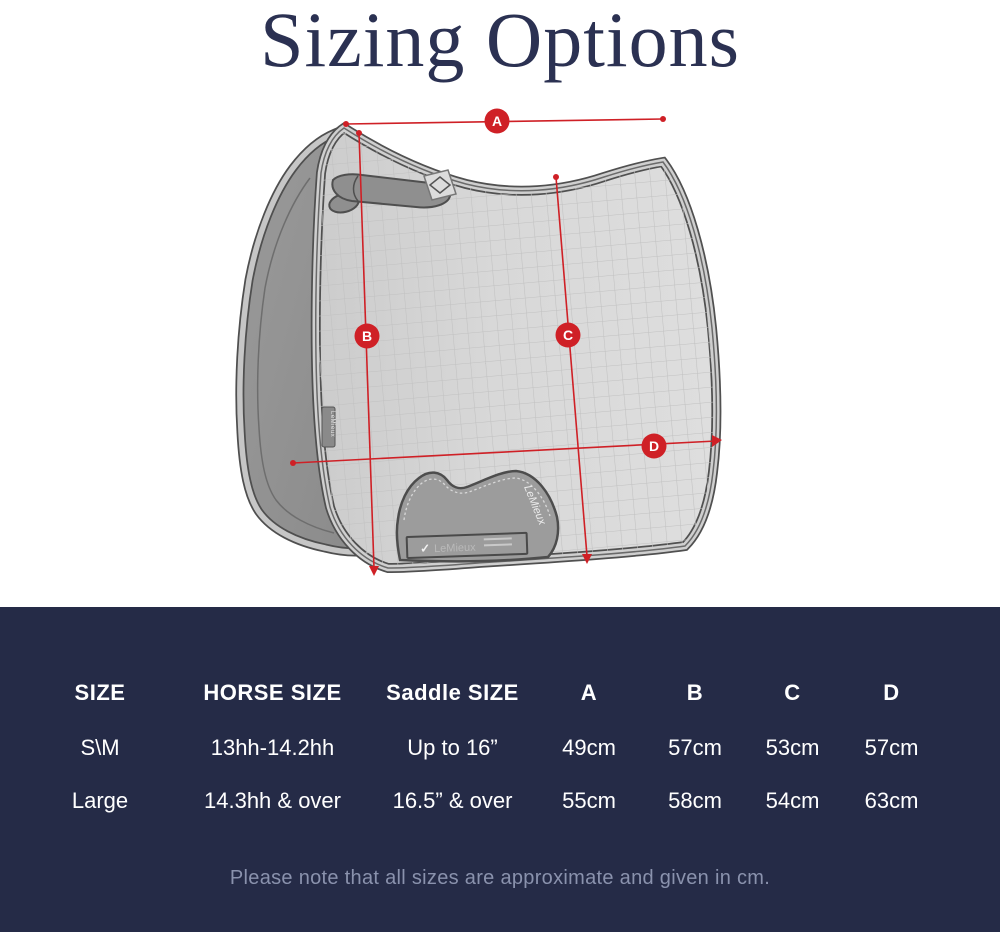 The height and width of the screenshot is (932, 1000). I want to click on marker-a: A, so click(497, 121).